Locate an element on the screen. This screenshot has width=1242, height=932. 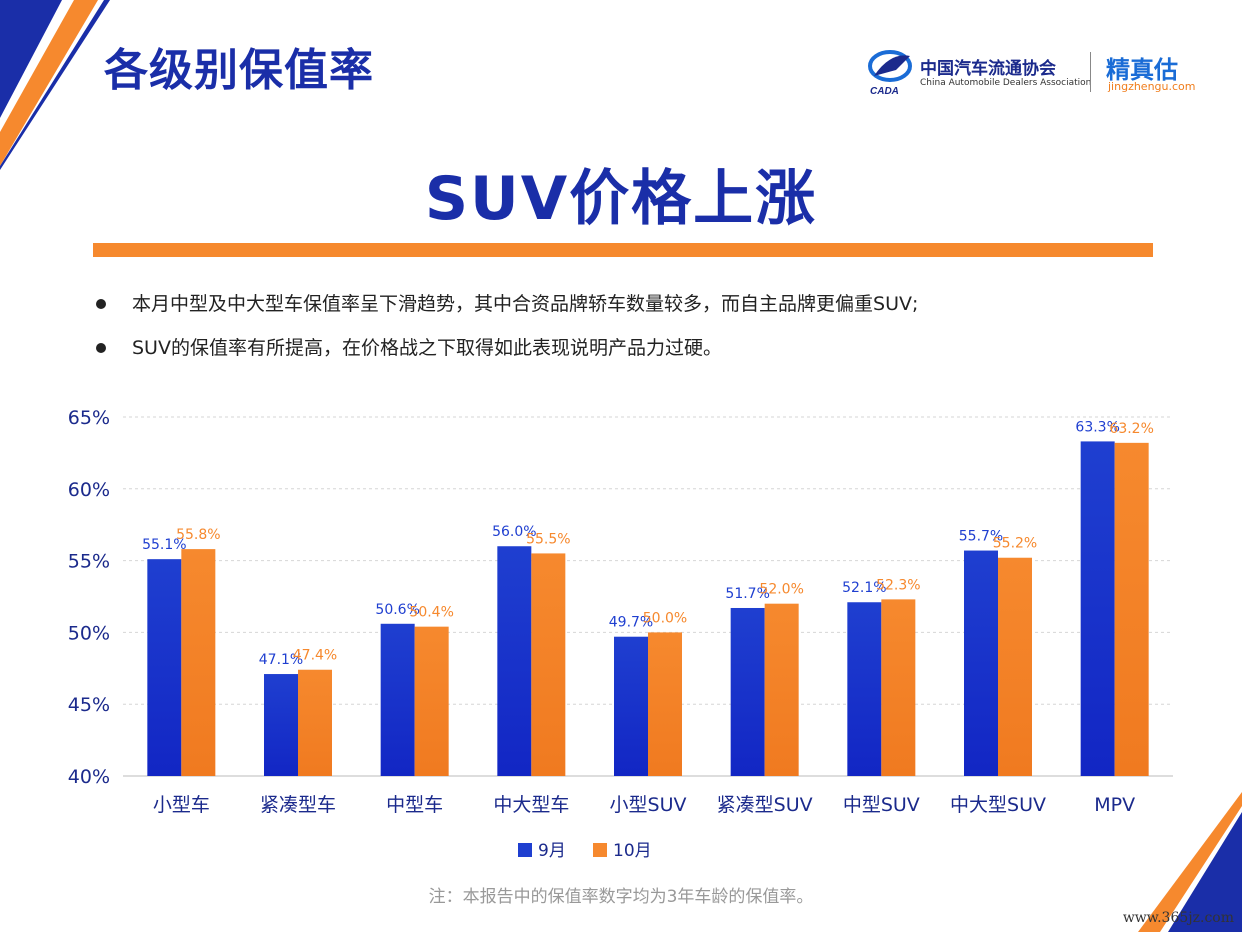
x-tick-label: 紧凑型SUV is located at coordinates (765, 805).